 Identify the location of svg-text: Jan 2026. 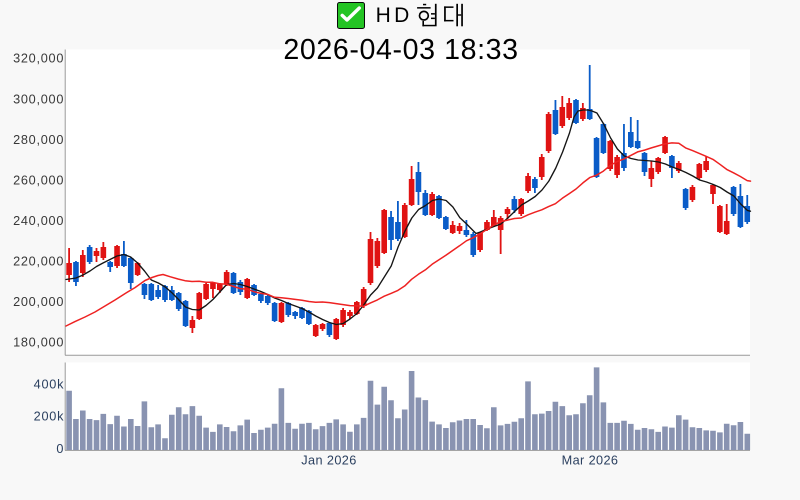
(328, 461).